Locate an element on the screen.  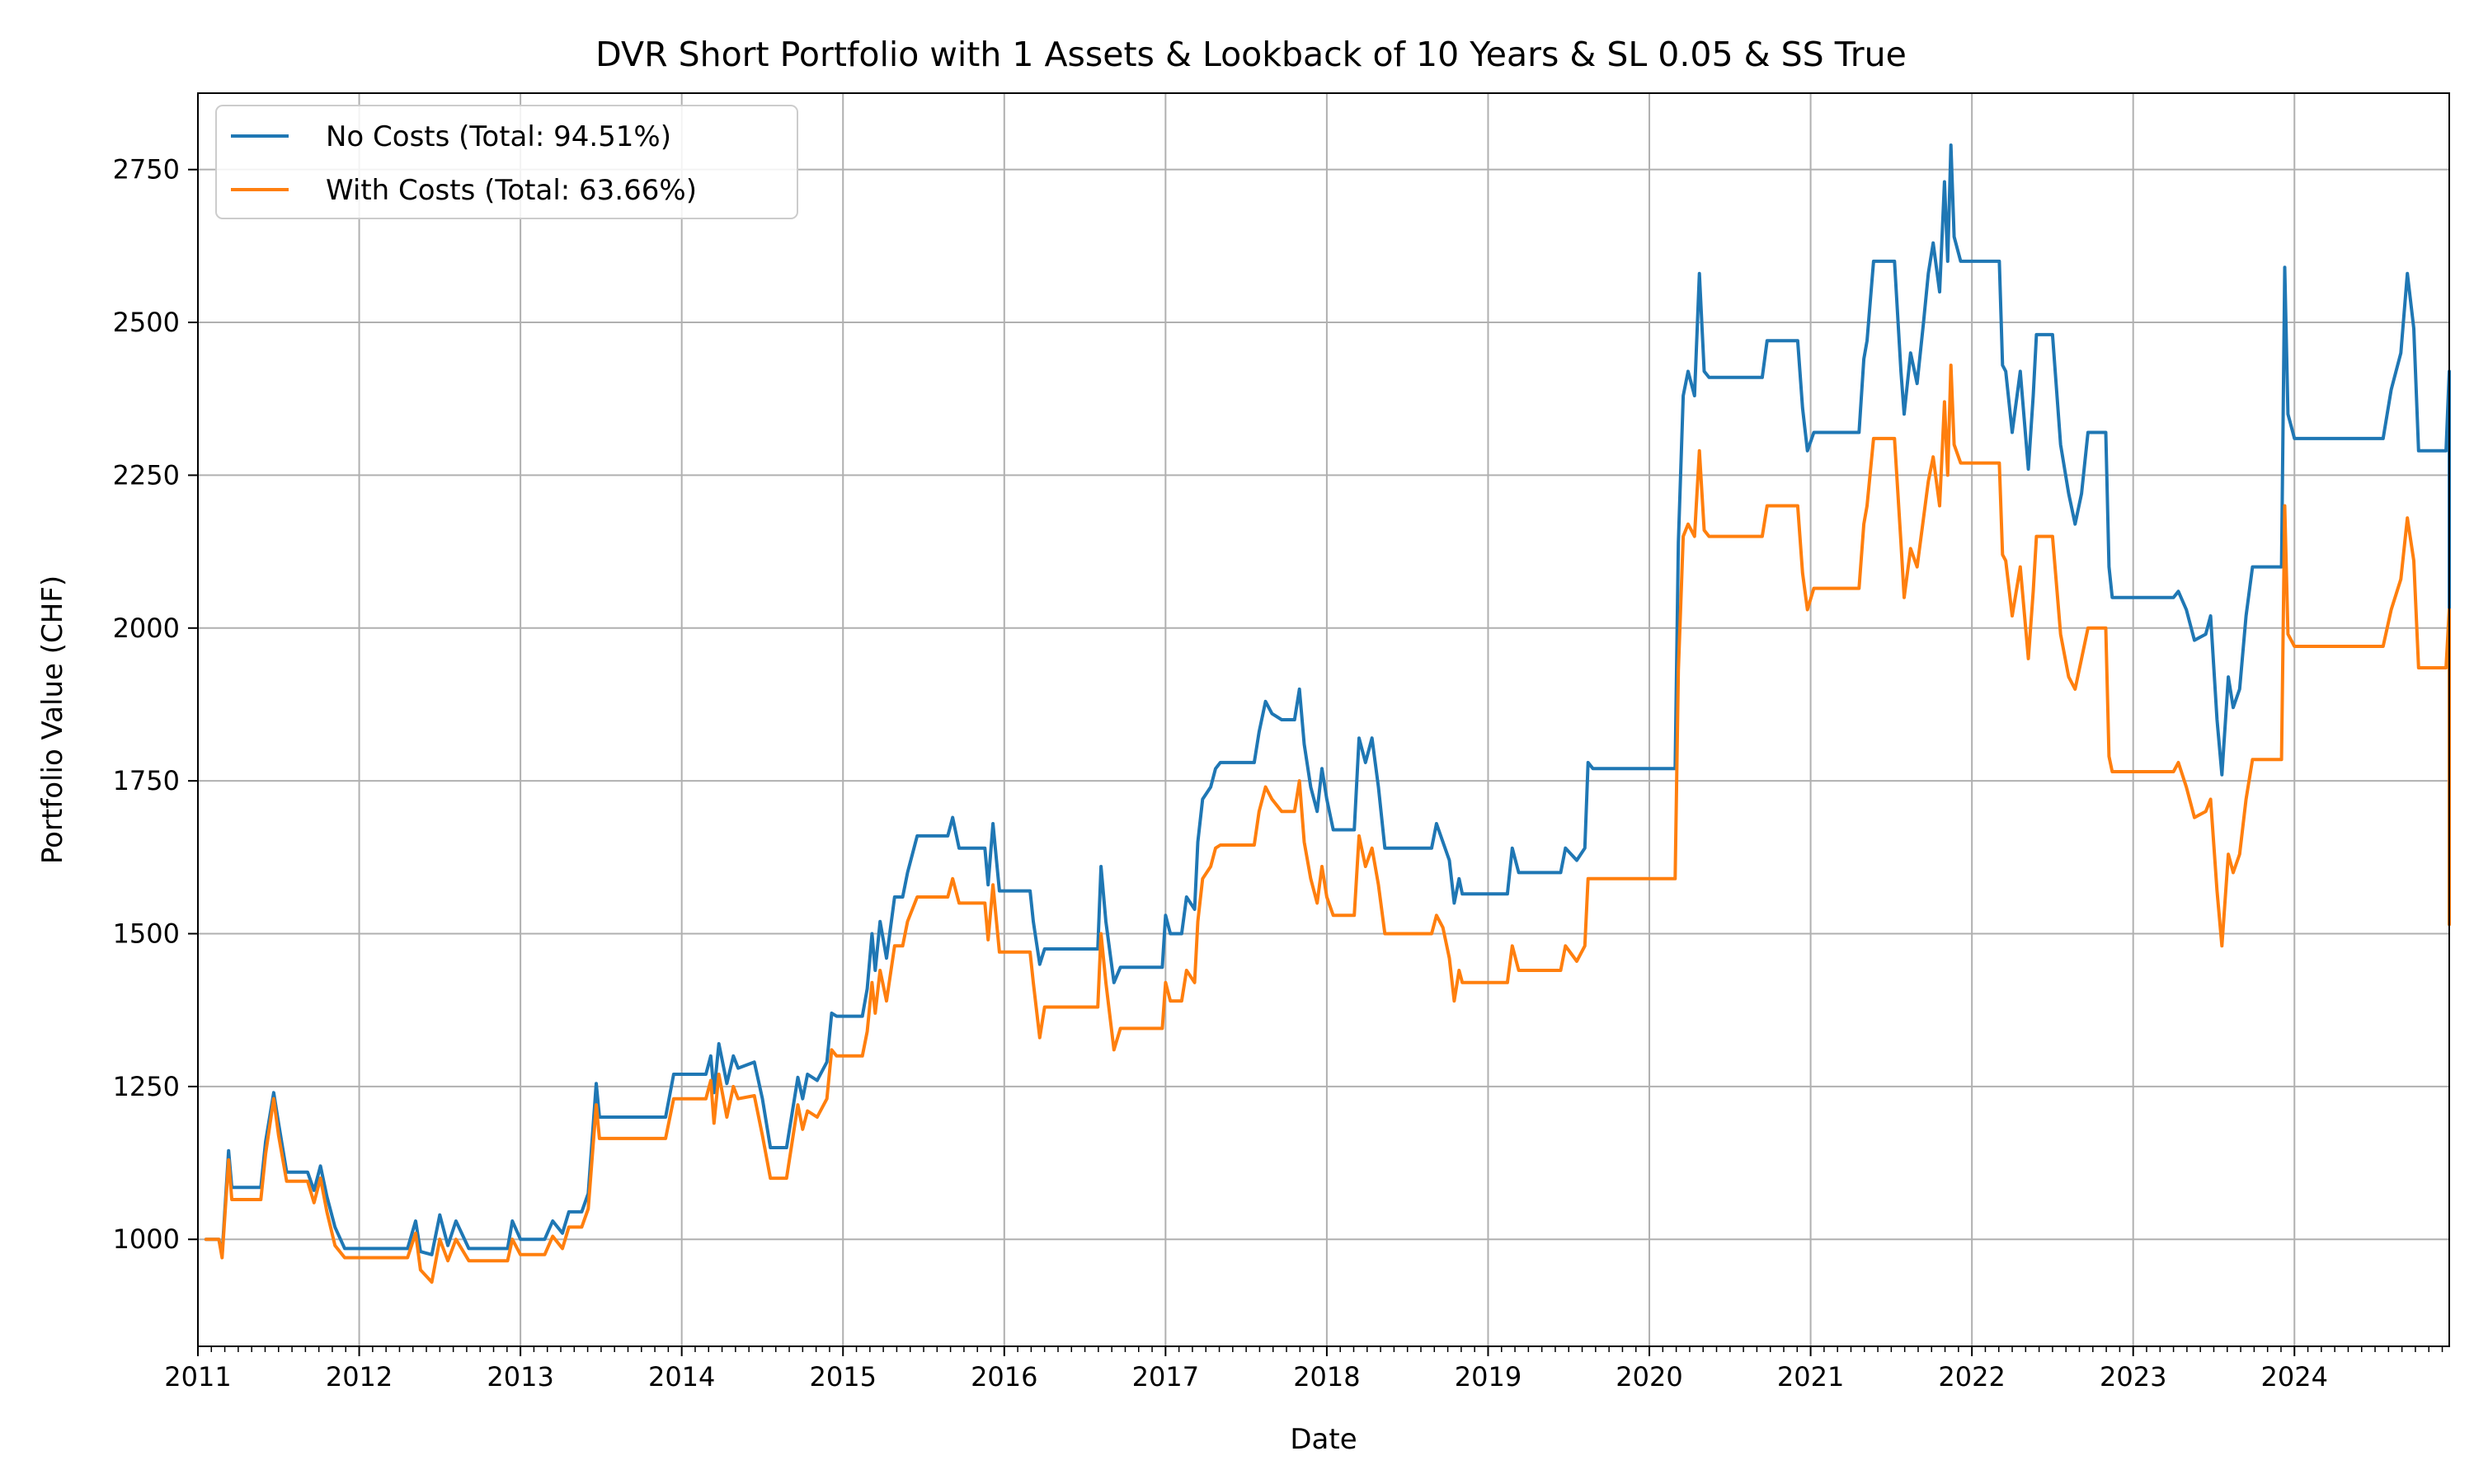
x-tick-label: 2018 is located at coordinates (1326, 1376).